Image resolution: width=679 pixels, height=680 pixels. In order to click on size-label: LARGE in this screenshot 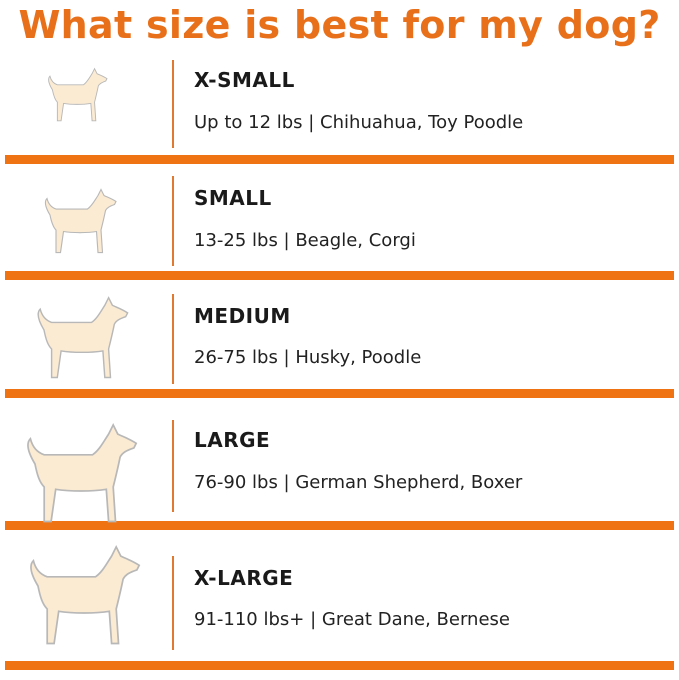, I will do `click(232, 440)`.